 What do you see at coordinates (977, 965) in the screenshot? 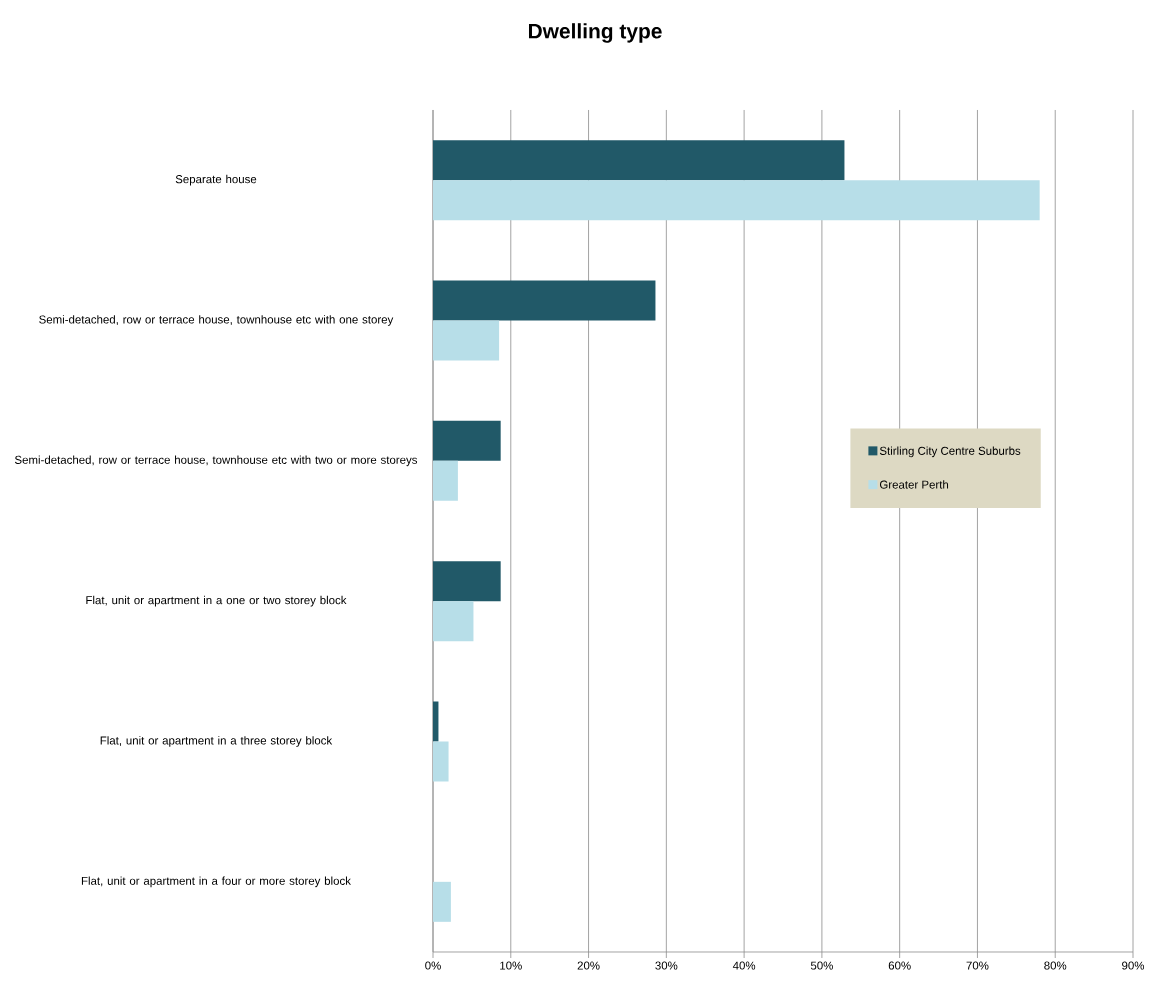
I see `x-tick-label: 70%` at bounding box center [977, 965].